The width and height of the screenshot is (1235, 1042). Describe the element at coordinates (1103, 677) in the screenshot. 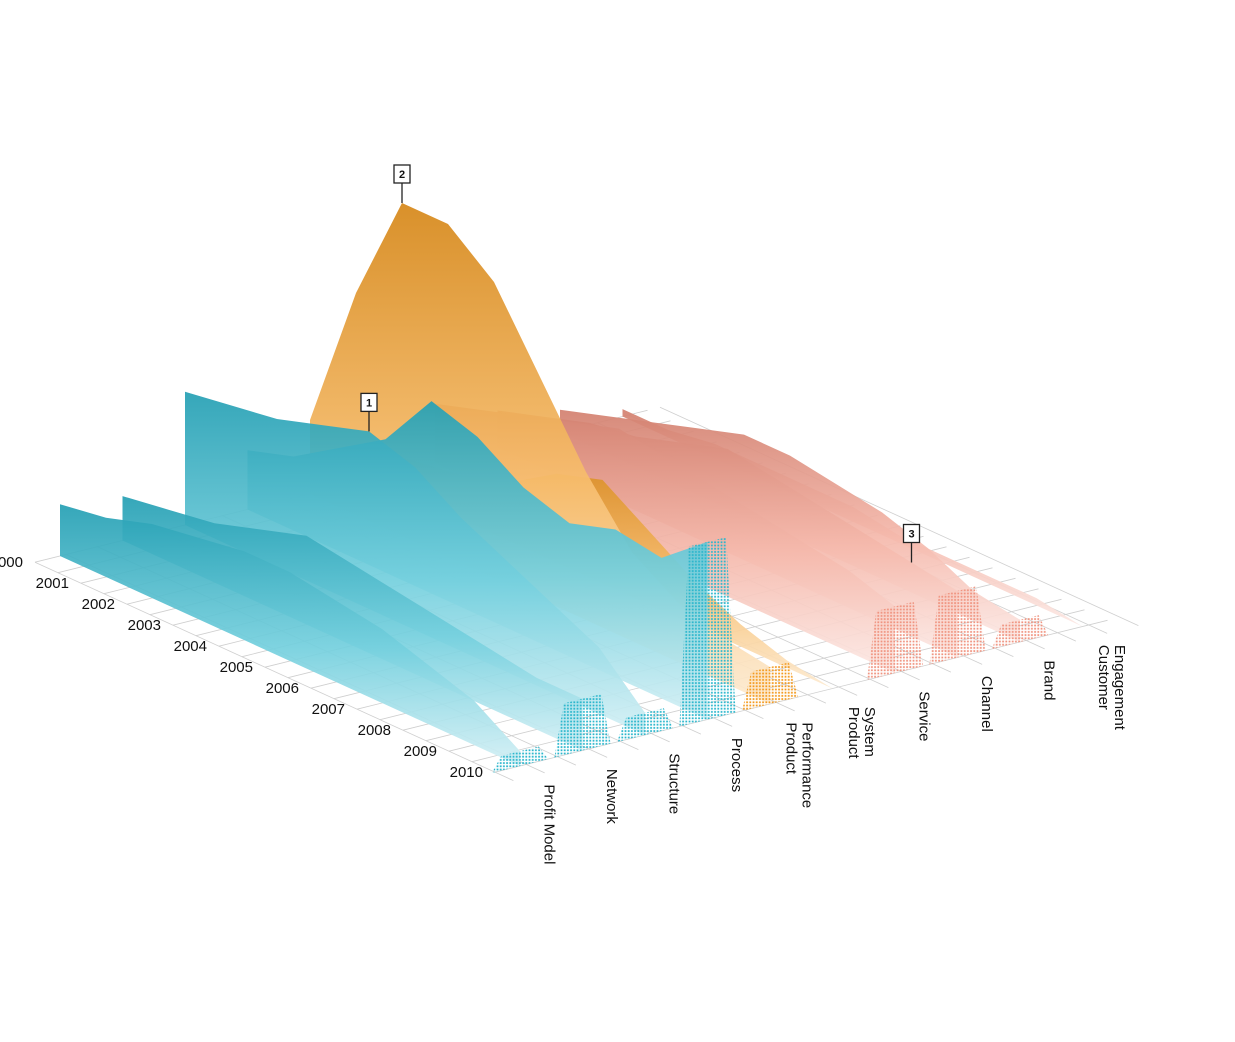

I see `category-label-line: Customer` at that location.